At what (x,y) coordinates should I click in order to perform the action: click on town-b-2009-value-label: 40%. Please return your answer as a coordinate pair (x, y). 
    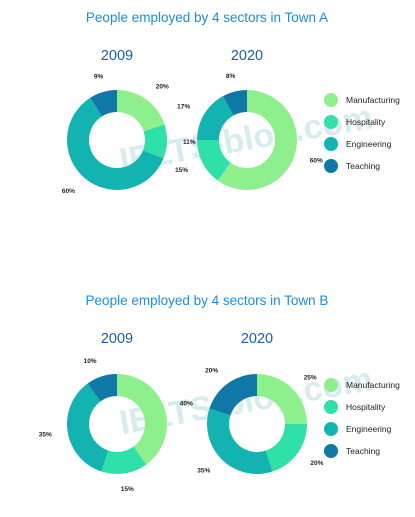
    Looking at the image, I should click on (186, 404).